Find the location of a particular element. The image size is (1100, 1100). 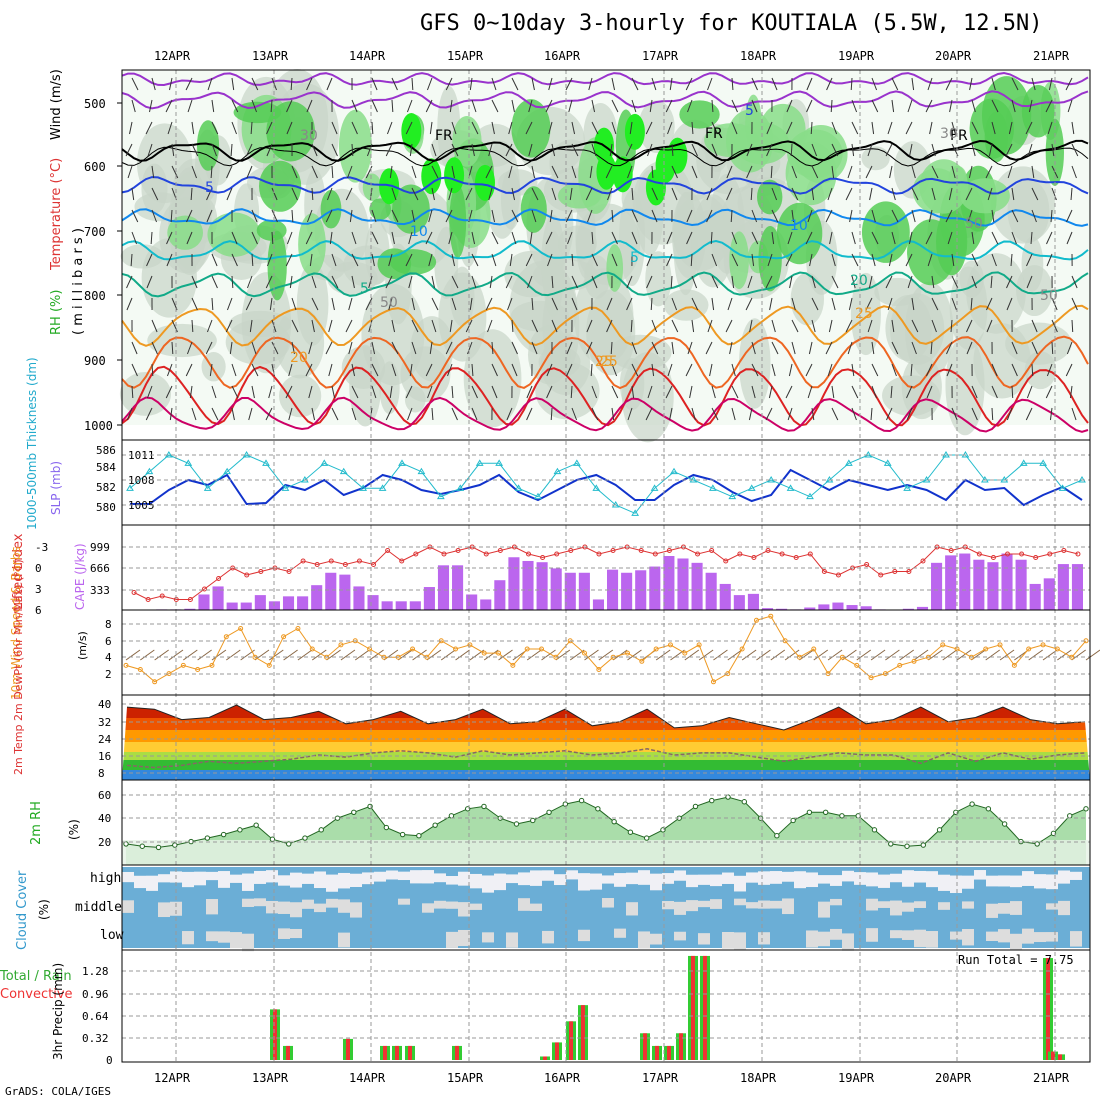

temp-band is located at coordinates (606, 711).